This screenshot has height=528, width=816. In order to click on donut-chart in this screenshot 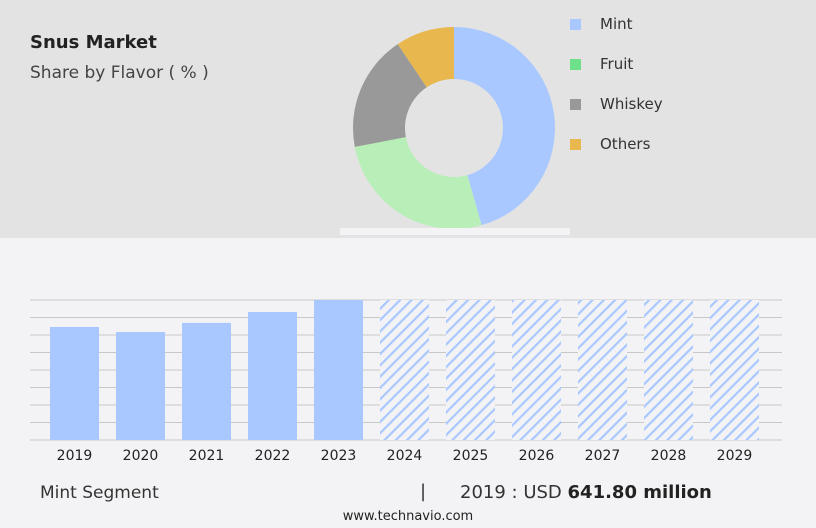, I will do `click(455, 130)`.